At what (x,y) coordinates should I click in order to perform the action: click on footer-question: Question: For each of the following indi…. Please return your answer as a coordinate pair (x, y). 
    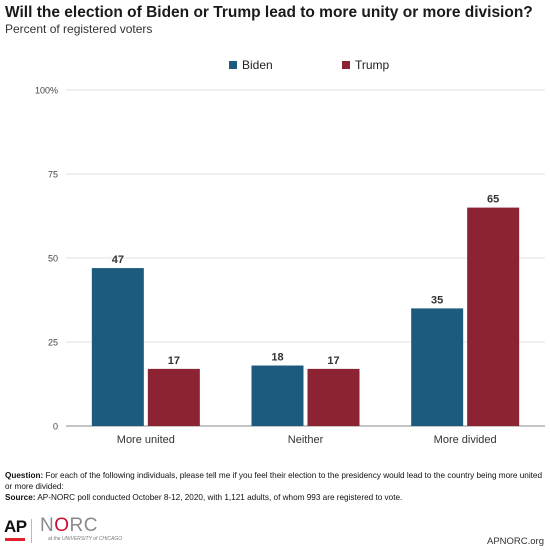
    Looking at the image, I should click on (275, 481).